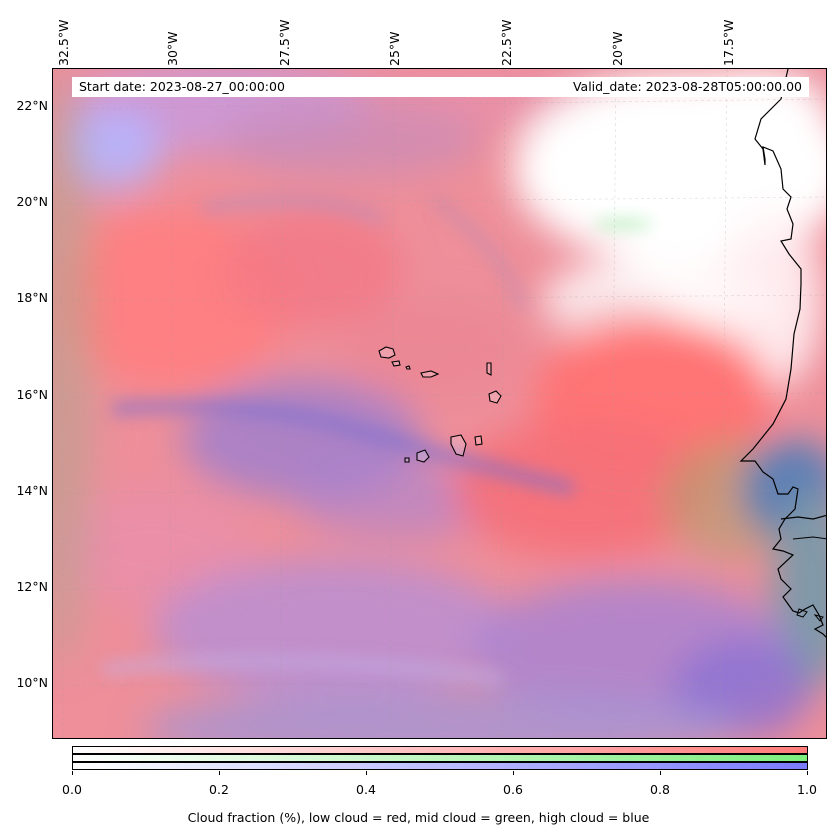 Image resolution: width=837 pixels, height=836 pixels. Describe the element at coordinates (408, 367) in the screenshot. I see `island-santa-luzia` at that location.